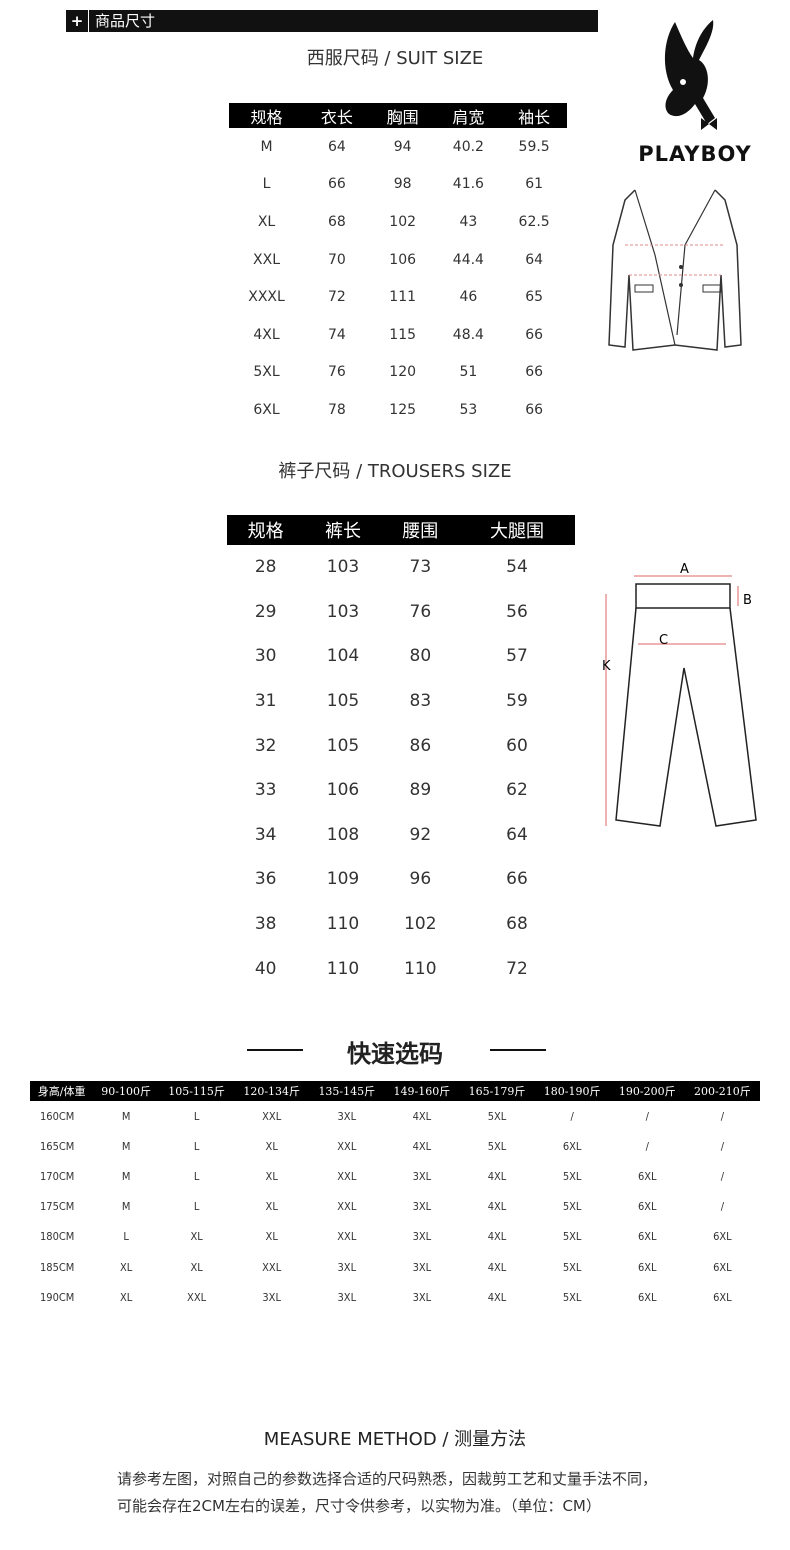 The width and height of the screenshot is (790, 1550). Describe the element at coordinates (395, 1146) in the screenshot. I see `table-row: 165CM M L XL XXL 4XL 5XL 6XL / /` at that location.